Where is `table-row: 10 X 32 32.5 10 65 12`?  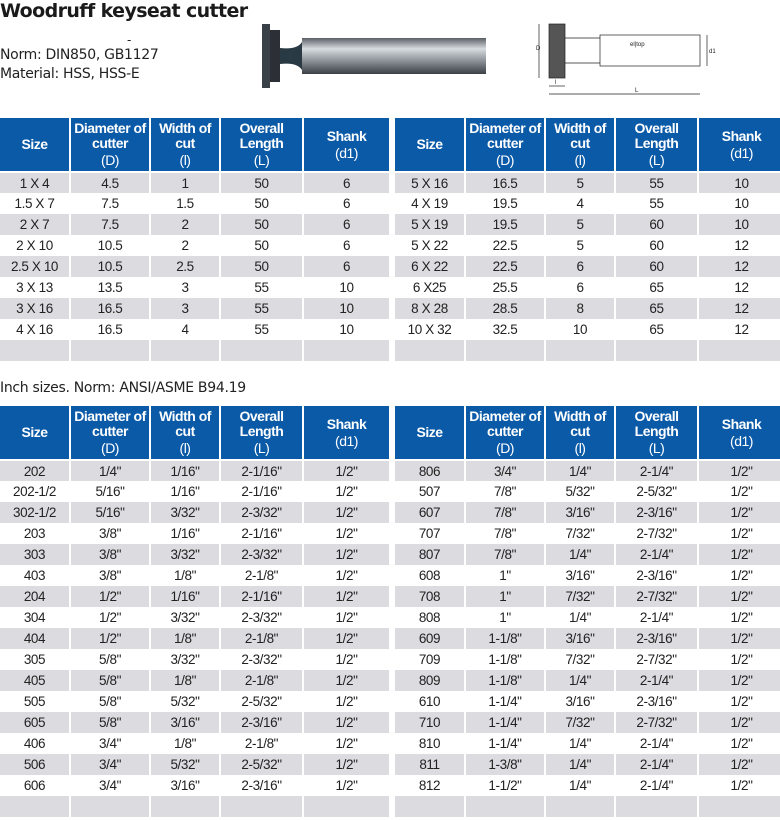 table-row: 10 X 32 32.5 10 65 12 is located at coordinates (587, 329).